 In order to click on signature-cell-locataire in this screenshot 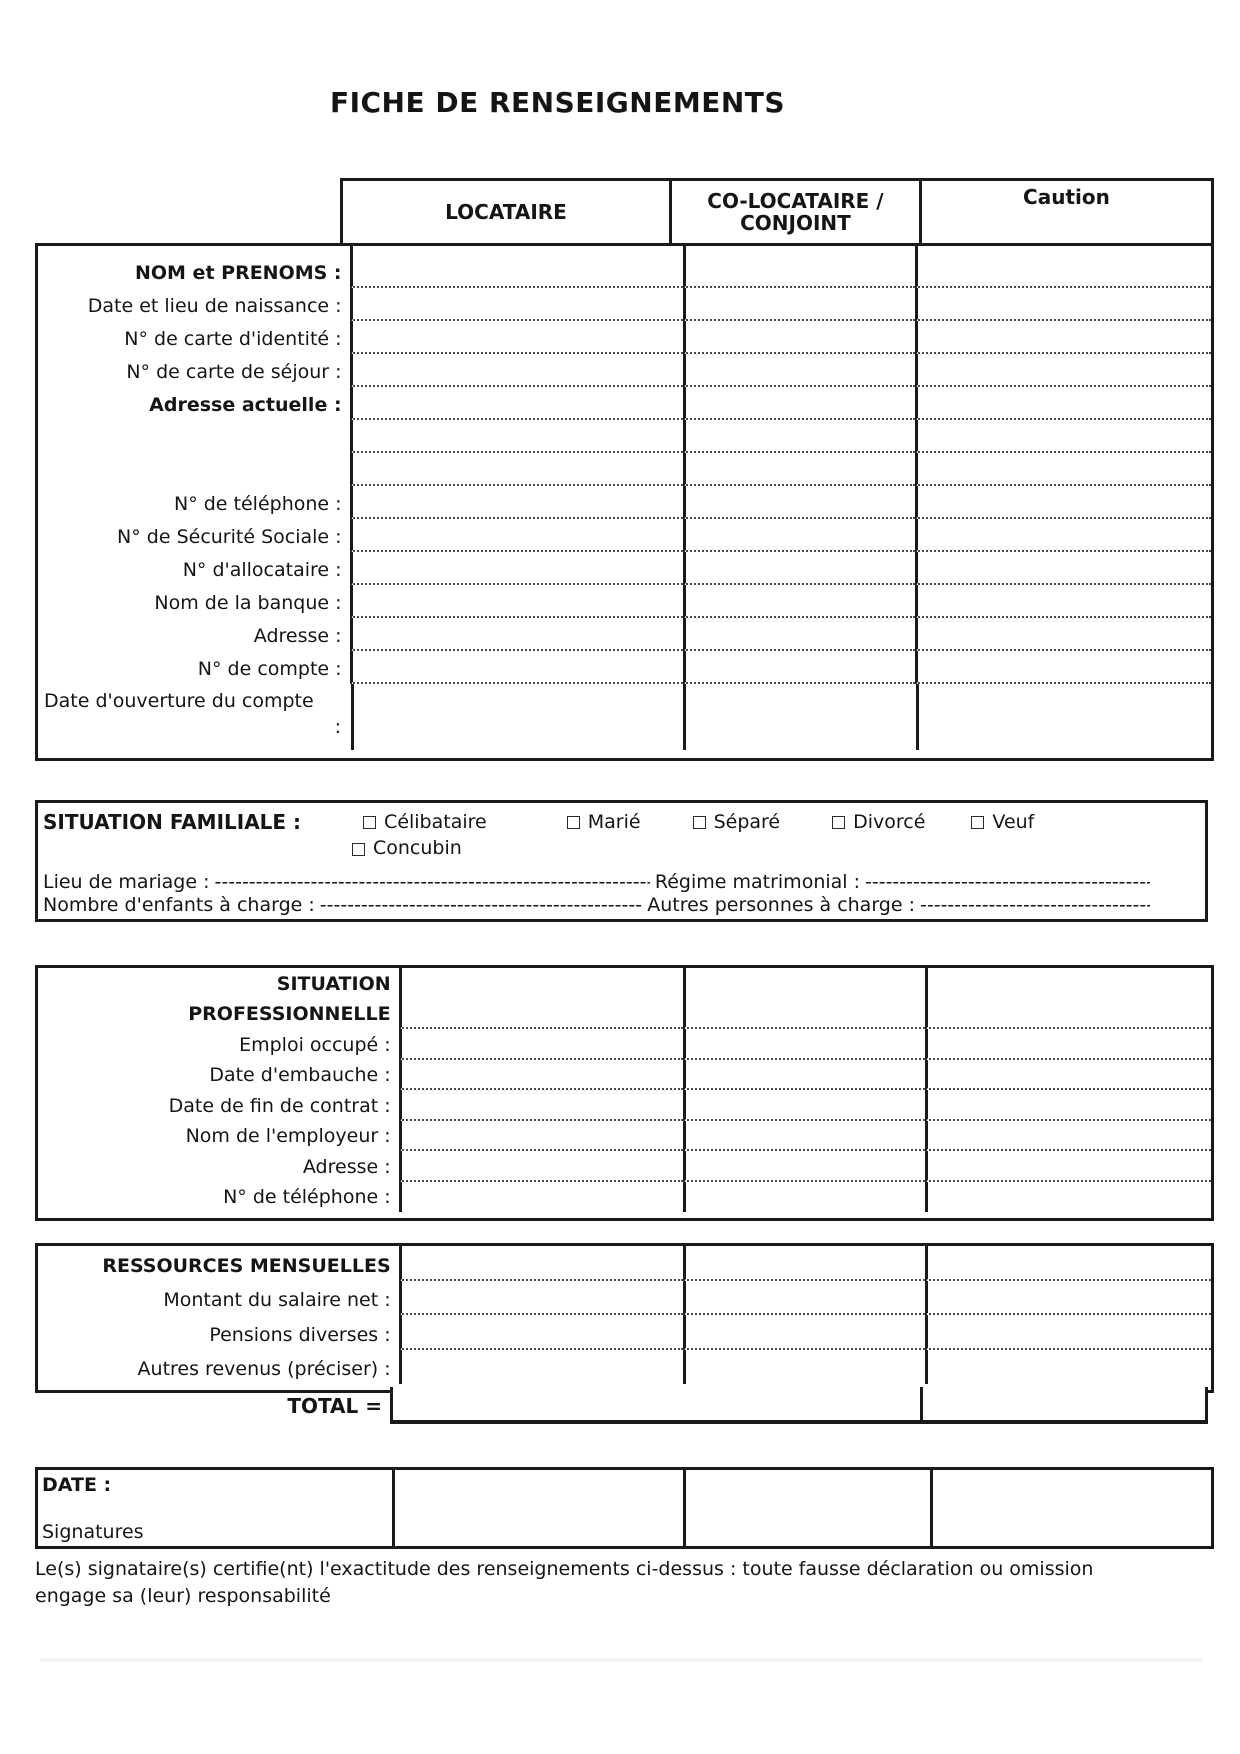, I will do `click(537, 1508)`.